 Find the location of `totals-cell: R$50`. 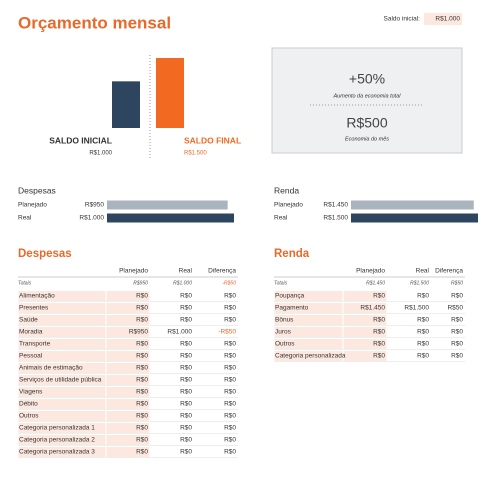

totals-cell: R$50 is located at coordinates (457, 283).